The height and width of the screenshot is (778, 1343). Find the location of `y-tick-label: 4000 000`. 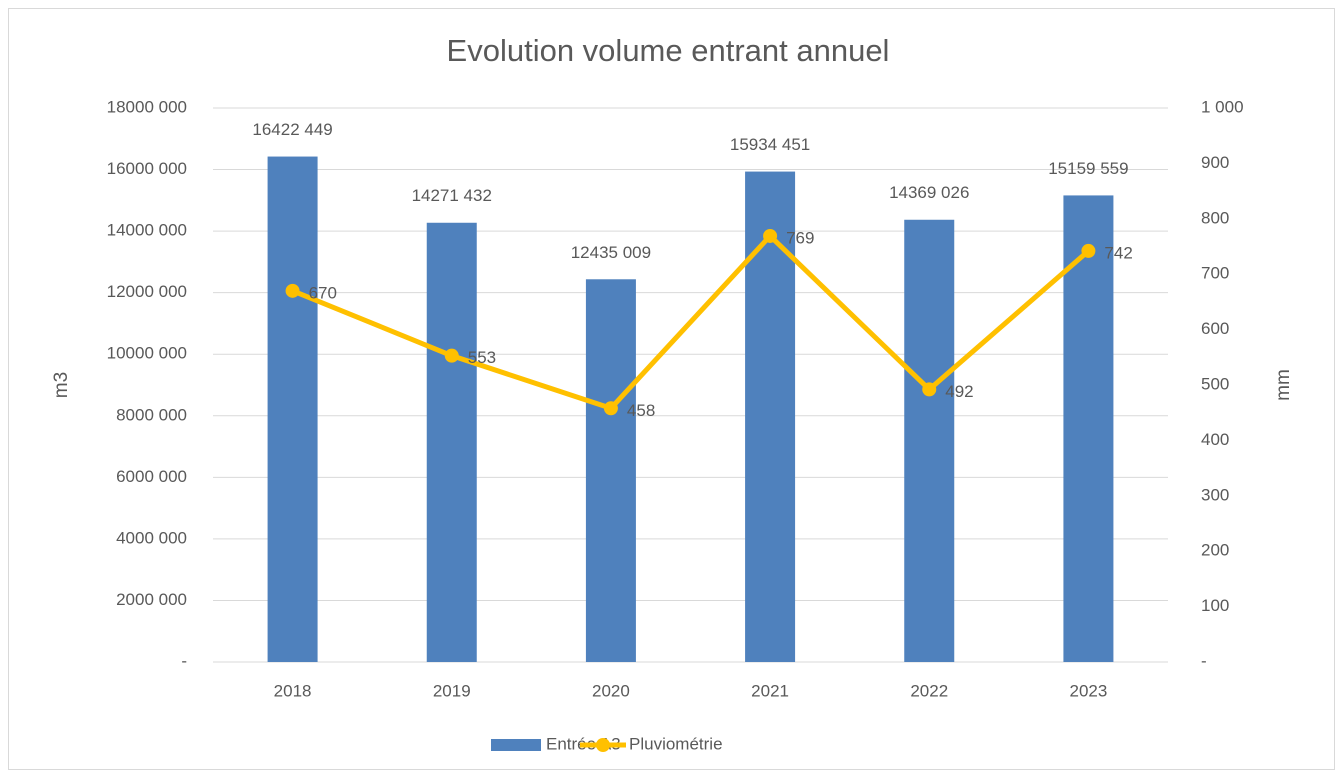

y-tick-label: 4000 000 is located at coordinates (151, 537).